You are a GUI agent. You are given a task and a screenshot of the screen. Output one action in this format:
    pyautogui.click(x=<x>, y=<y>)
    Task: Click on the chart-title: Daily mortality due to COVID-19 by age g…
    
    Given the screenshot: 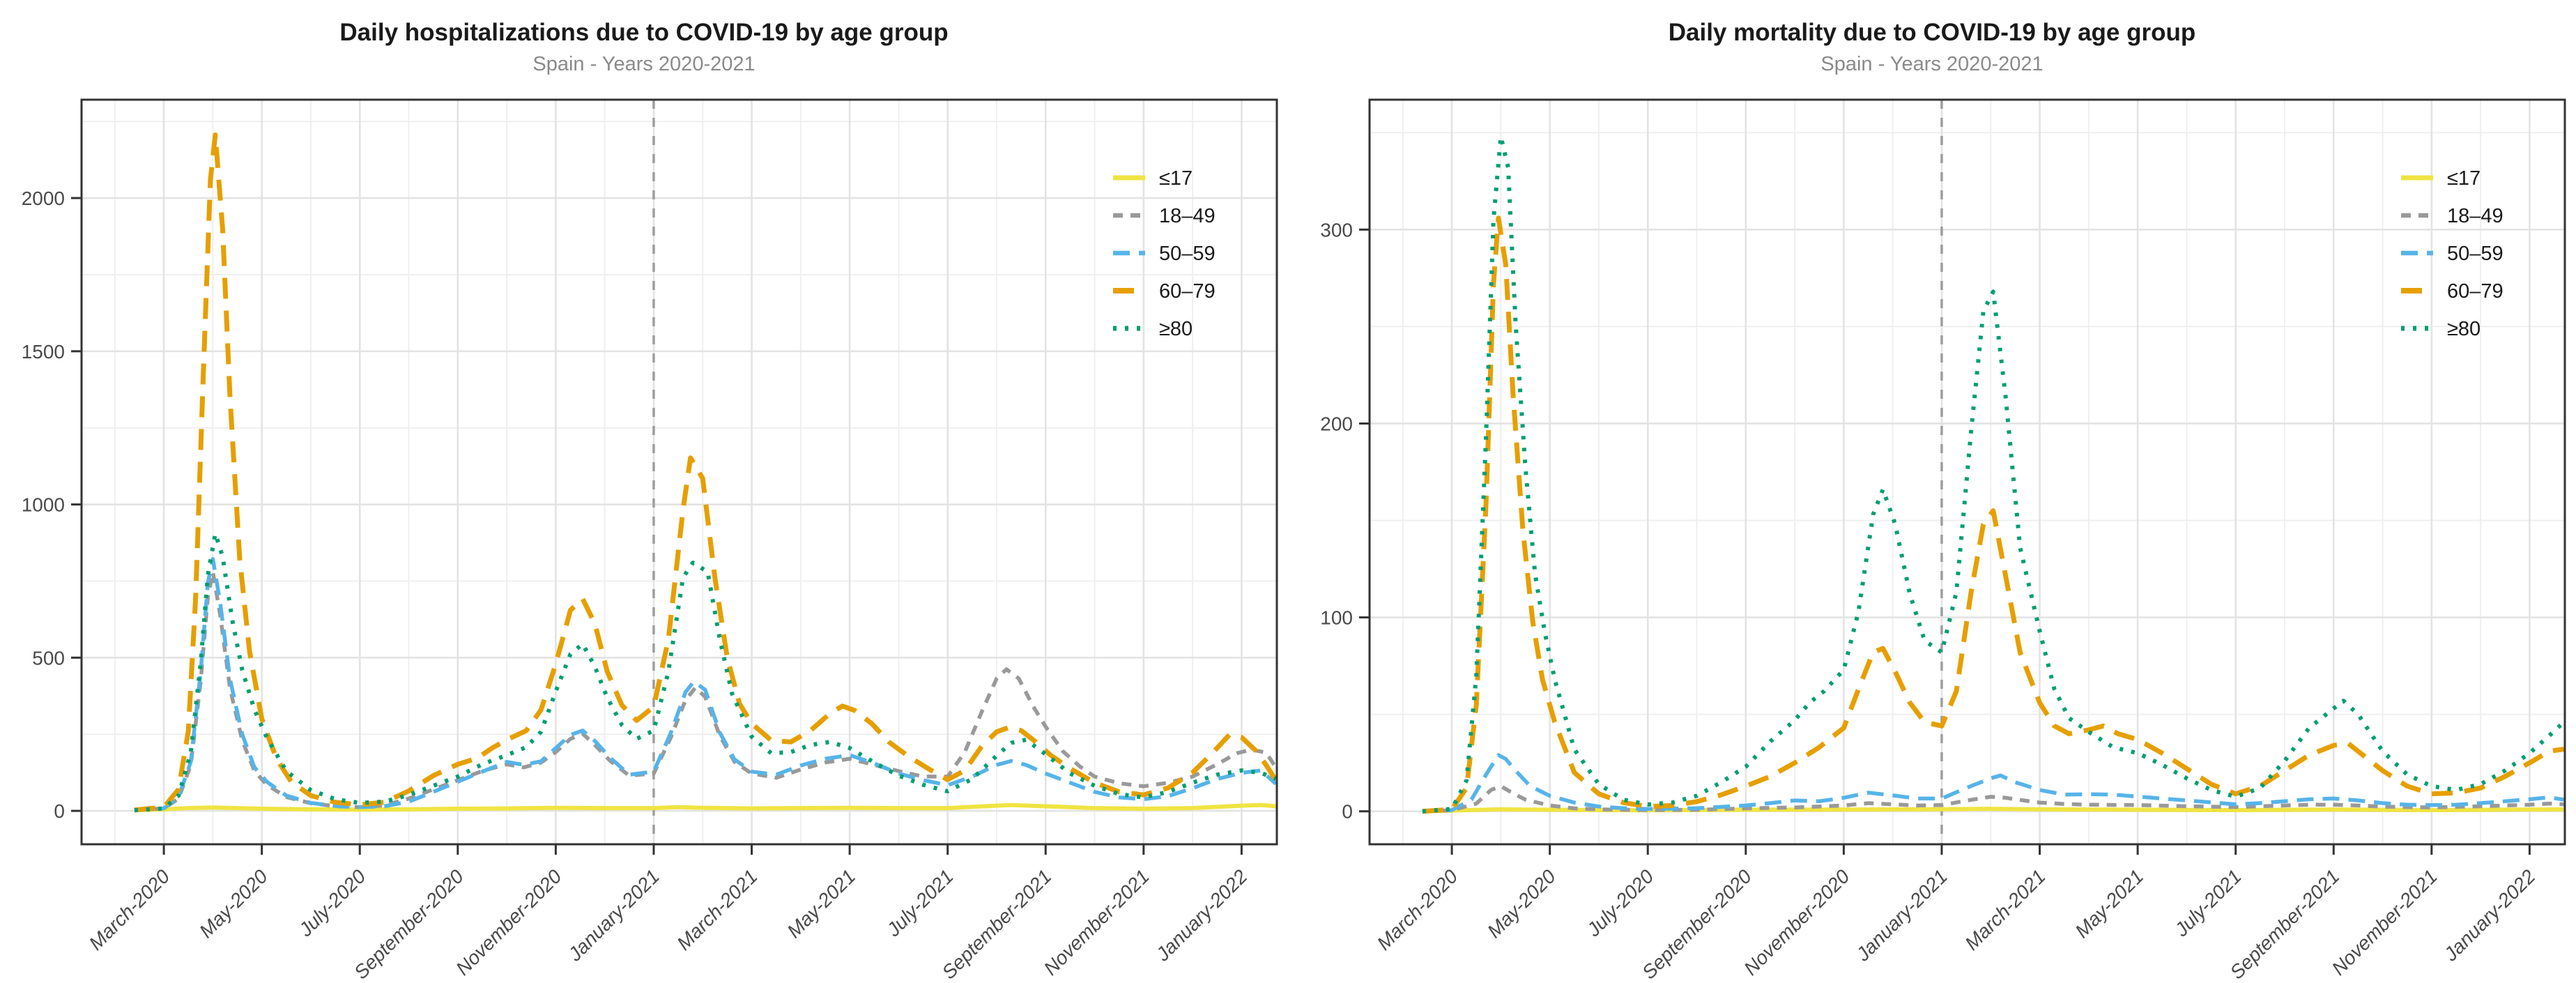 What is the action you would take?
    pyautogui.click(x=1932, y=32)
    